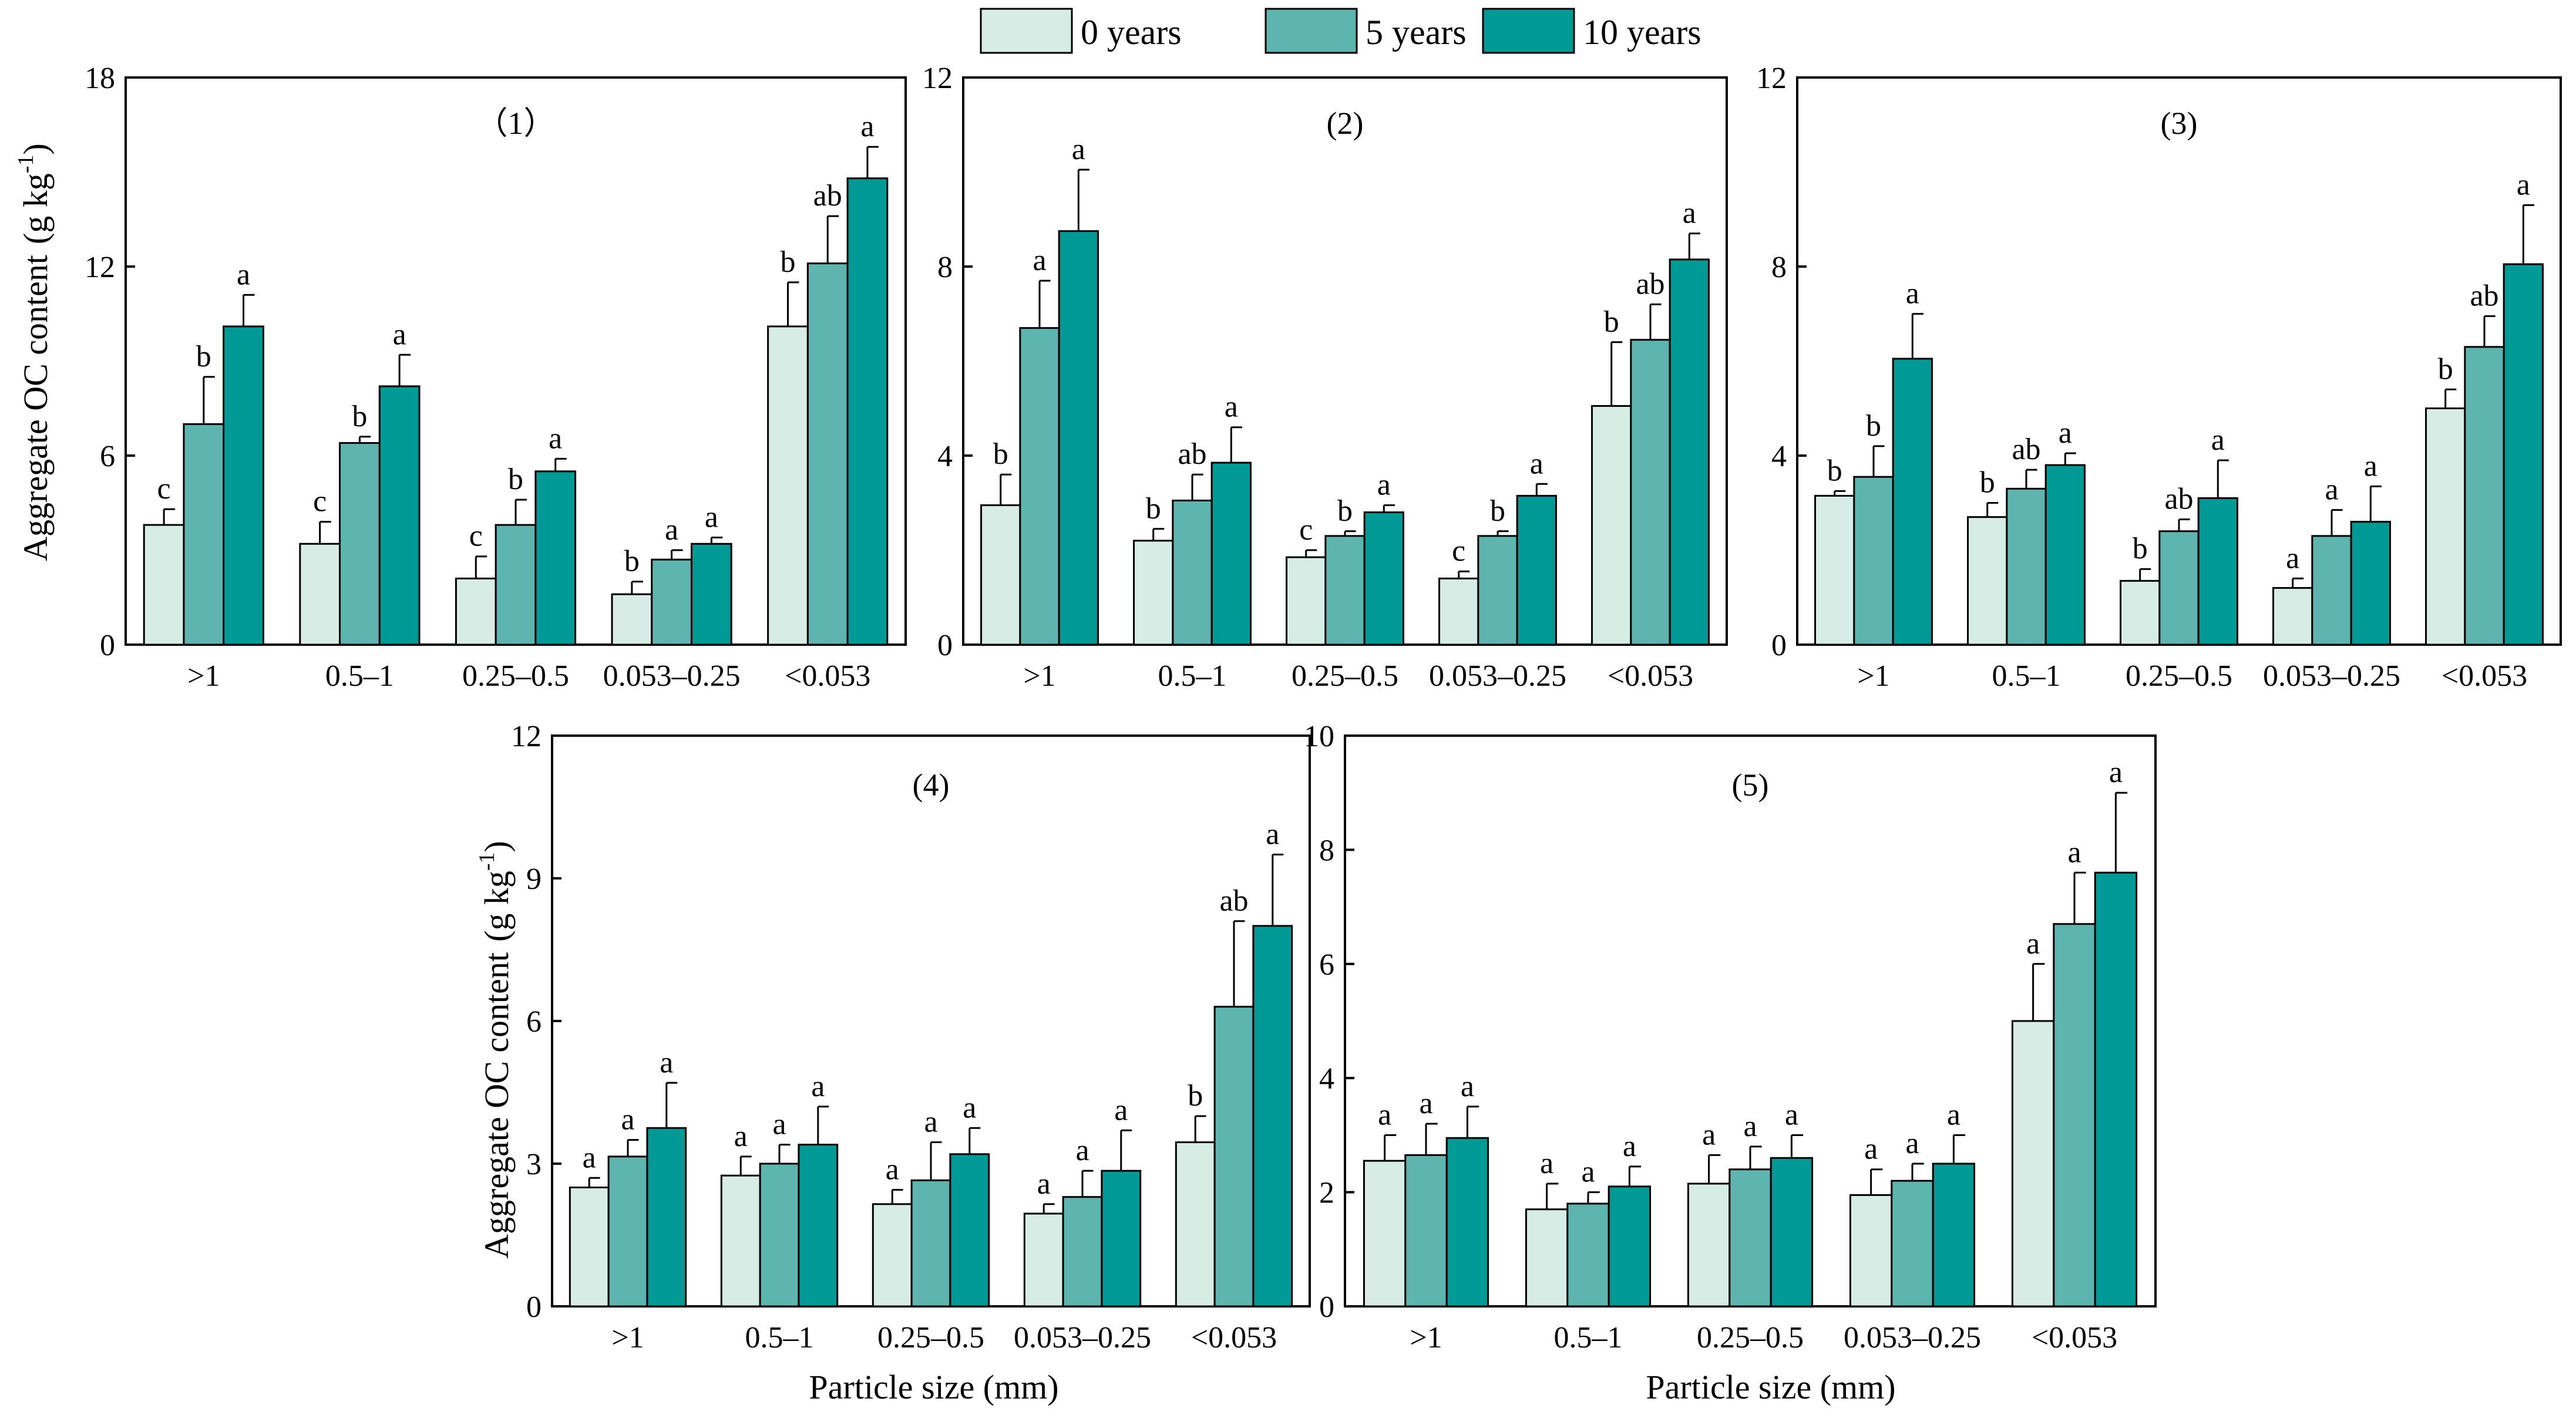  I want to click on legend-label-0-years: 0 years, so click(1131, 32).